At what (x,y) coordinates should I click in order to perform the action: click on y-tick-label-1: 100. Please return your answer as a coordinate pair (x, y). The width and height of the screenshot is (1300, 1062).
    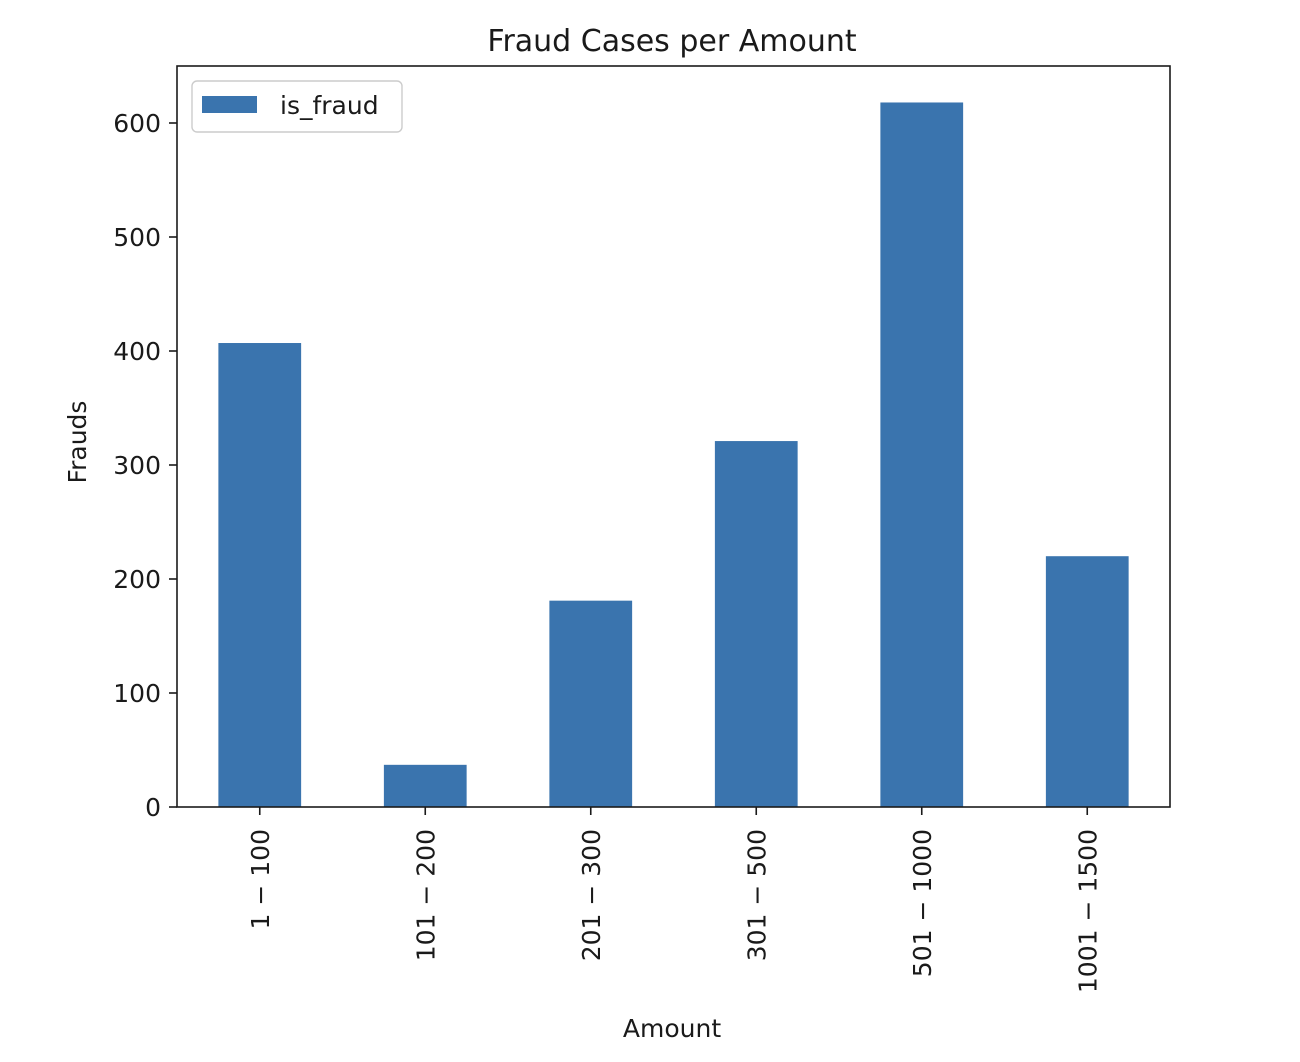
    Looking at the image, I should click on (137, 693).